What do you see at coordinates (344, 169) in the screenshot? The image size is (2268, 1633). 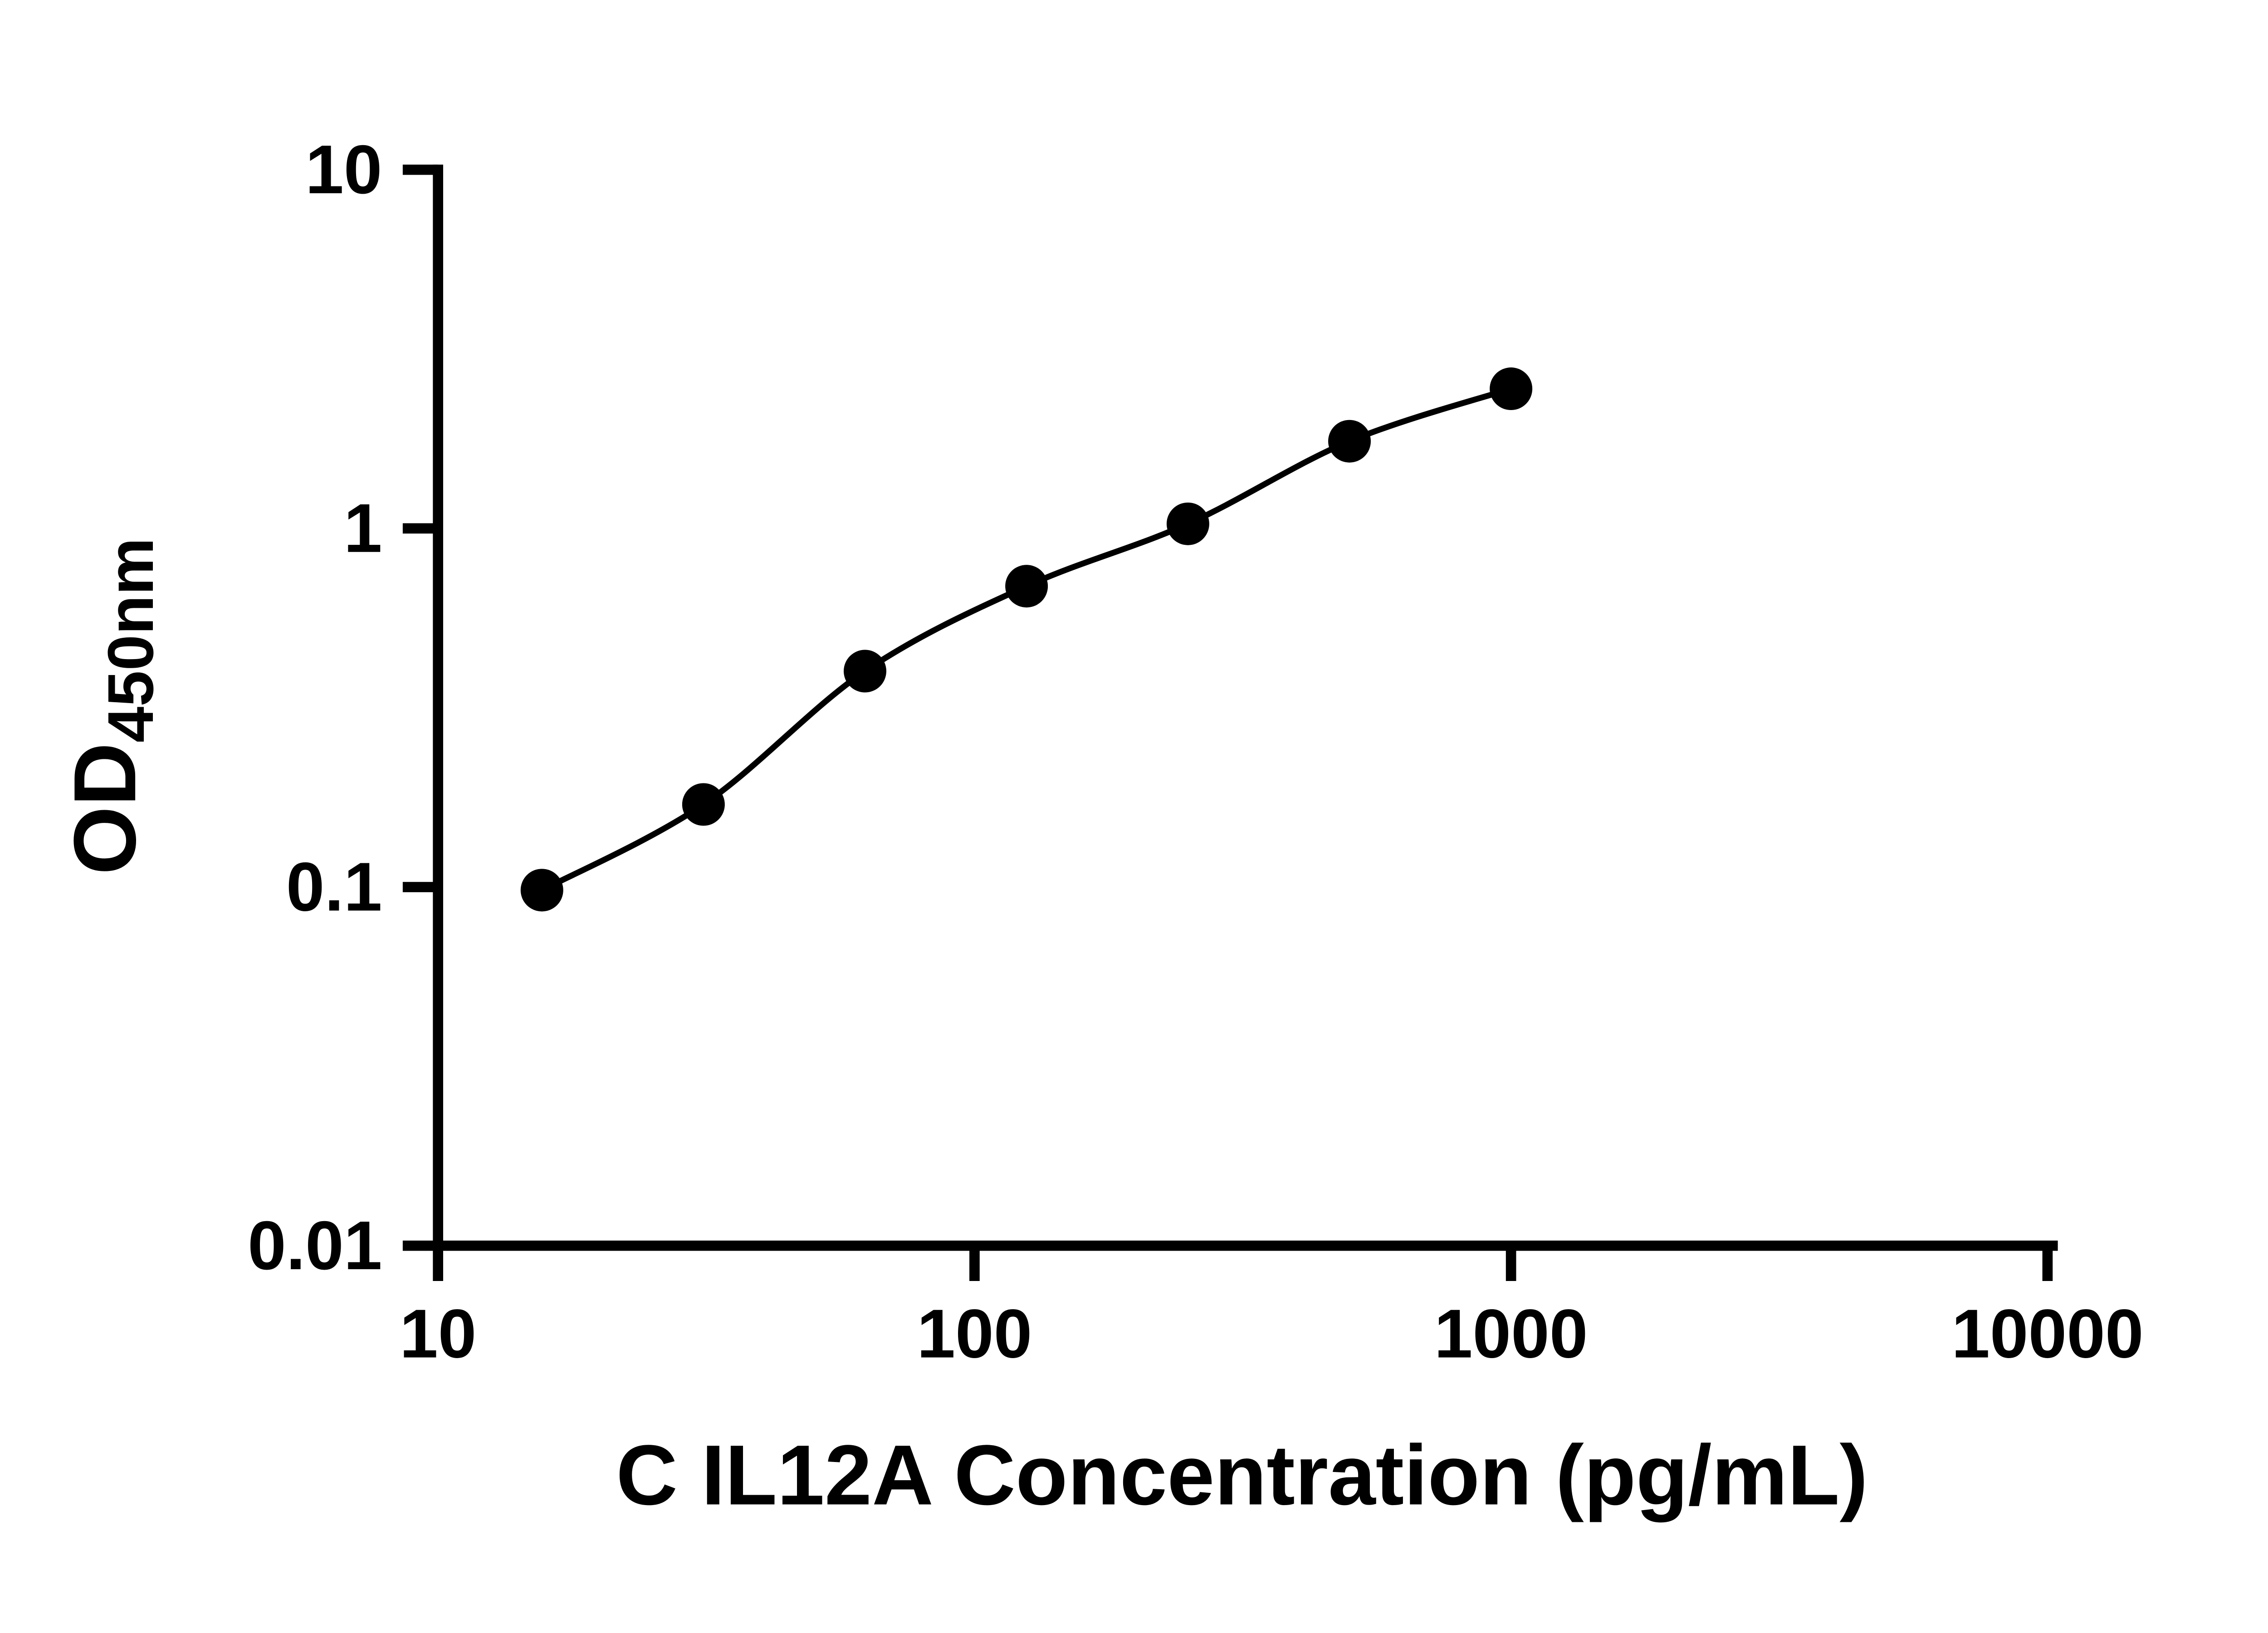 I see `y-tick-label: 10` at bounding box center [344, 169].